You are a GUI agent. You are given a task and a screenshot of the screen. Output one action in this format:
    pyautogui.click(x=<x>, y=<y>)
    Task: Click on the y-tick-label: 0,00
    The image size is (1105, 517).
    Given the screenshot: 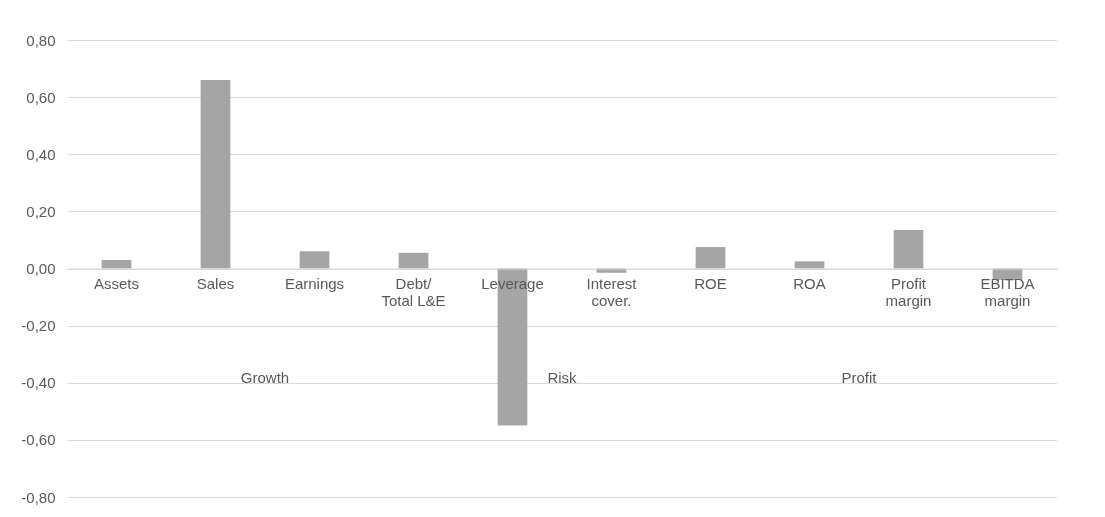 What is the action you would take?
    pyautogui.click(x=41, y=268)
    